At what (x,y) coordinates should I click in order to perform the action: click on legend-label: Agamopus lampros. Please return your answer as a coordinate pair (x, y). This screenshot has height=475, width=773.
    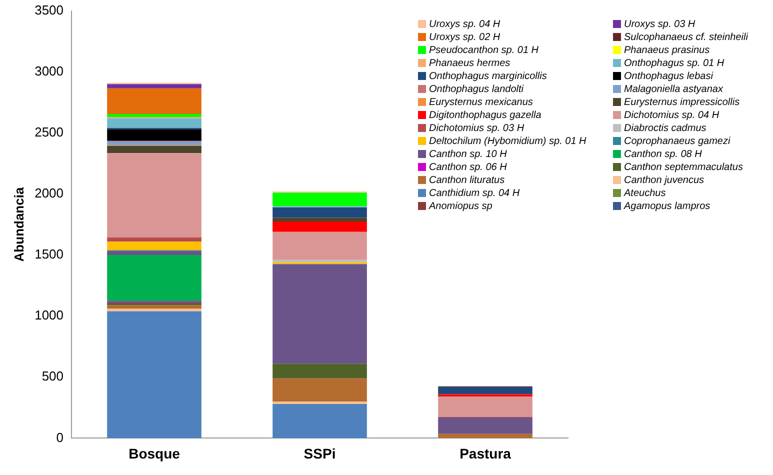
    Looking at the image, I should click on (666, 206).